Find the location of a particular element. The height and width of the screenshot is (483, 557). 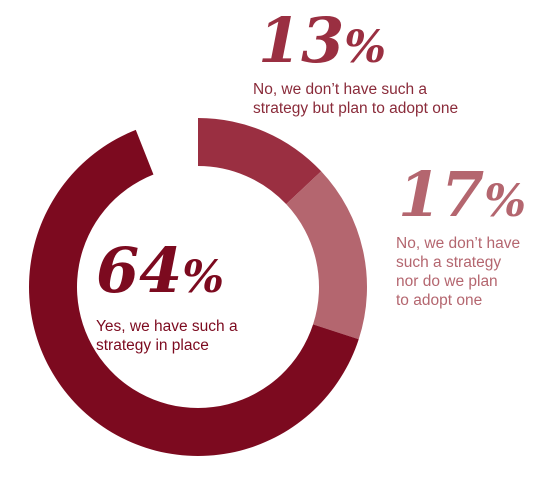

slice-plan-percent-symbol: % is located at coordinates (365, 47).